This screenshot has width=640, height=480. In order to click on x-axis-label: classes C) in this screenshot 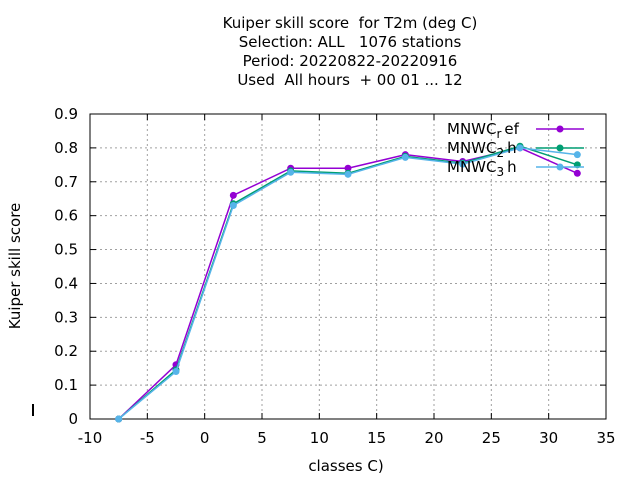, I will do `click(345, 466)`.